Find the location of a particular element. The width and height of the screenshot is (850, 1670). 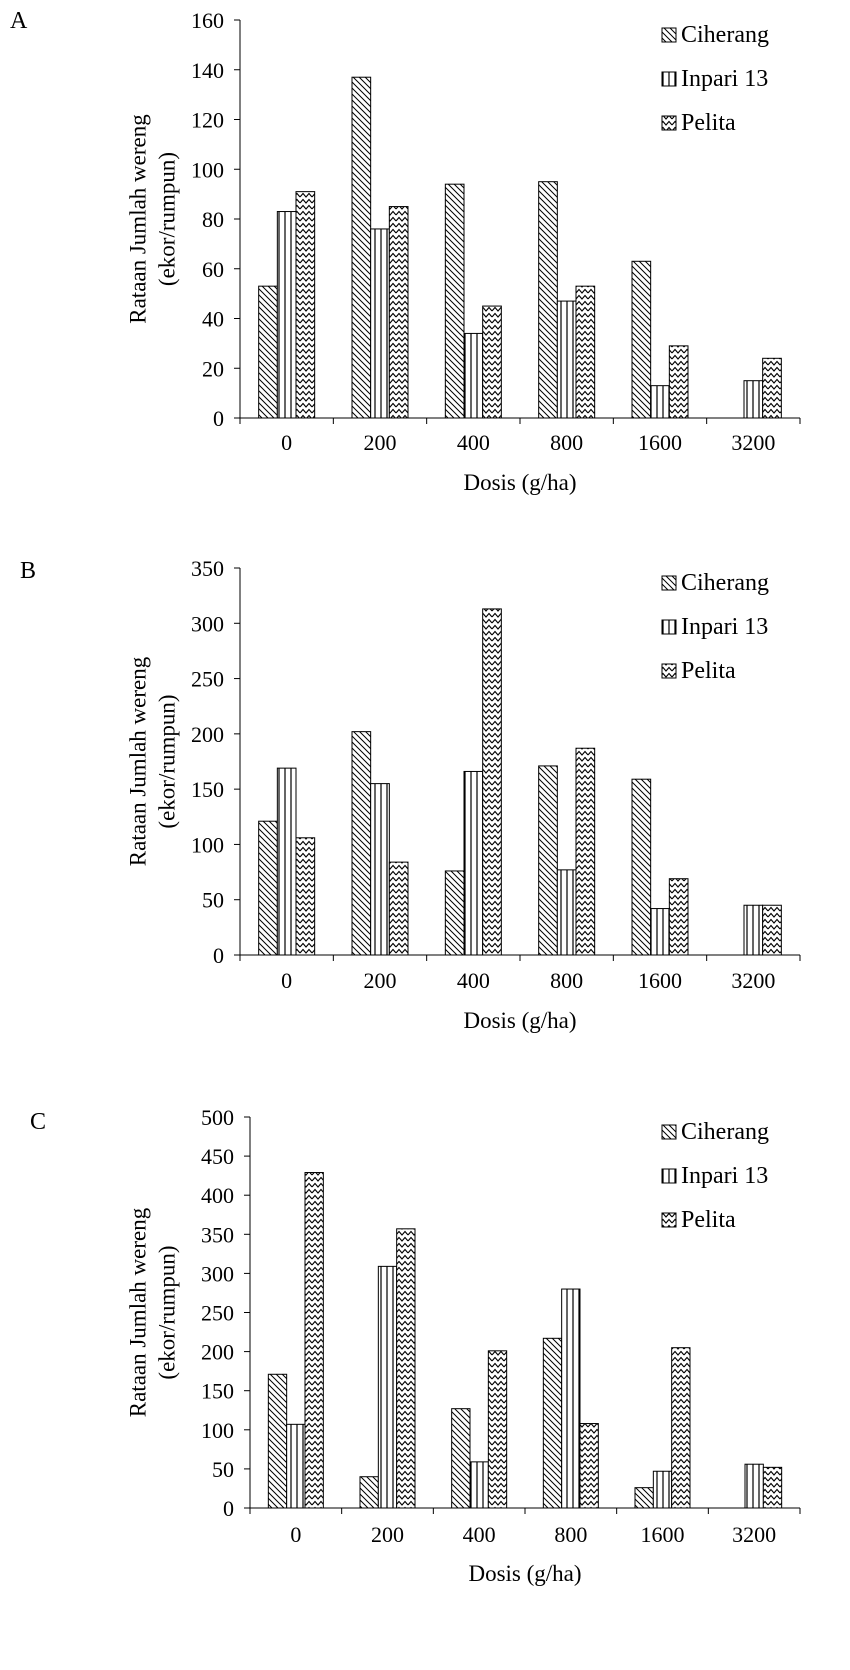

panel-letter: A is located at coordinates (19, 21).